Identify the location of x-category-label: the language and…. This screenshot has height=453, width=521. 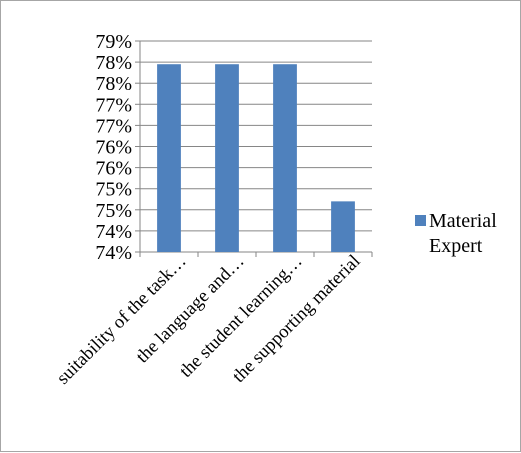
(191, 309).